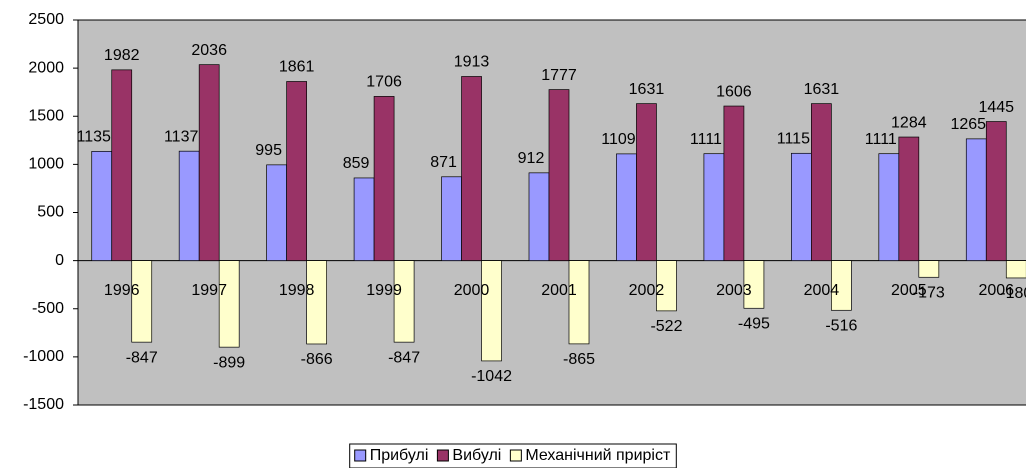  What do you see at coordinates (841, 326) in the screenshot?
I see `value-label: -516` at bounding box center [841, 326].